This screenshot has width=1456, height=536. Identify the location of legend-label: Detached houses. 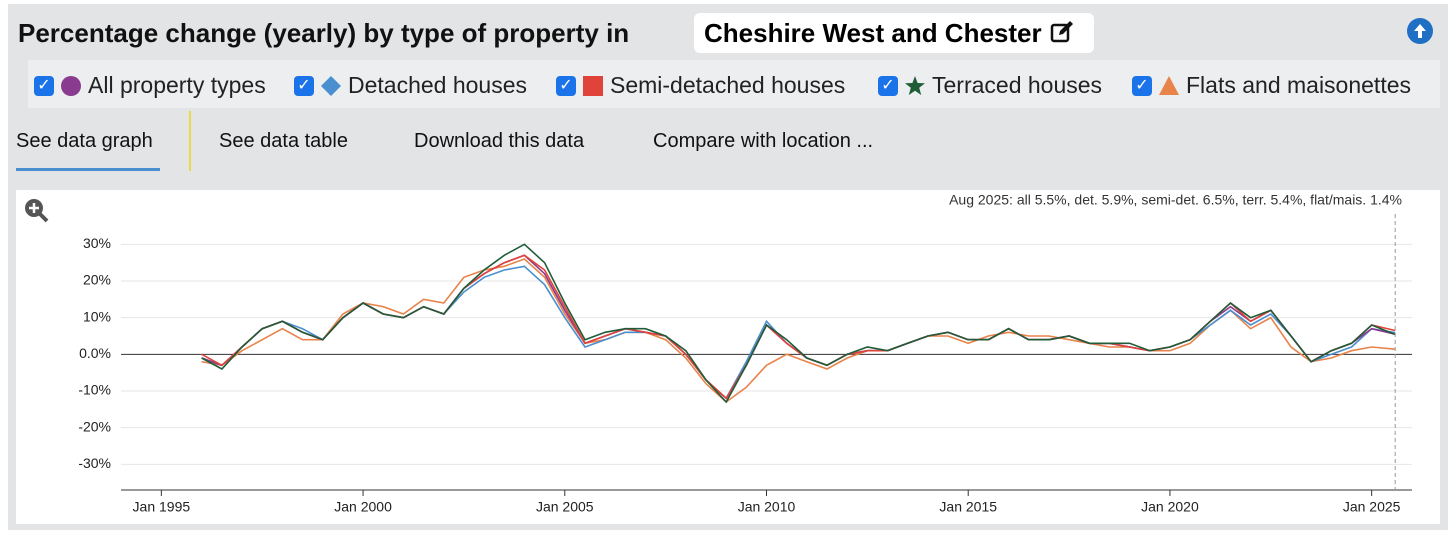
(438, 85).